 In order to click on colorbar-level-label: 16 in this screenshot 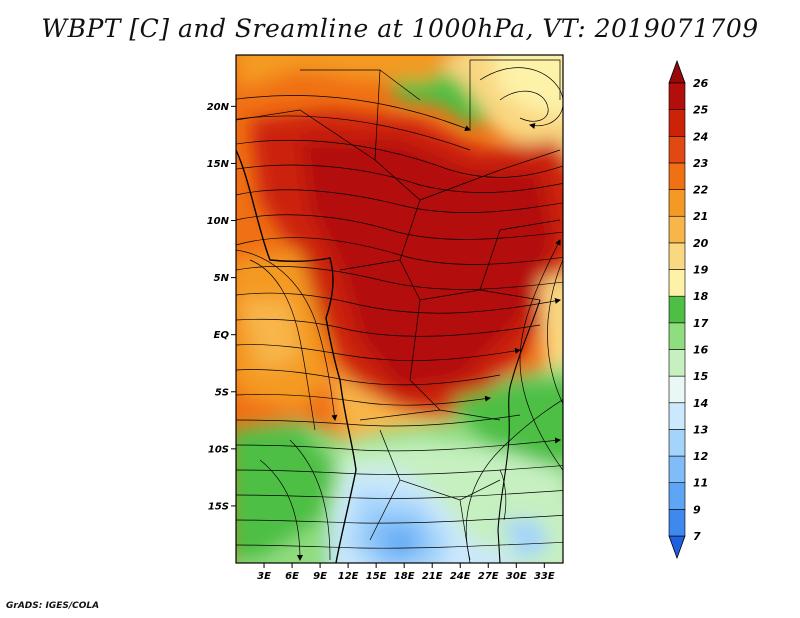, I will do `click(701, 349)`.